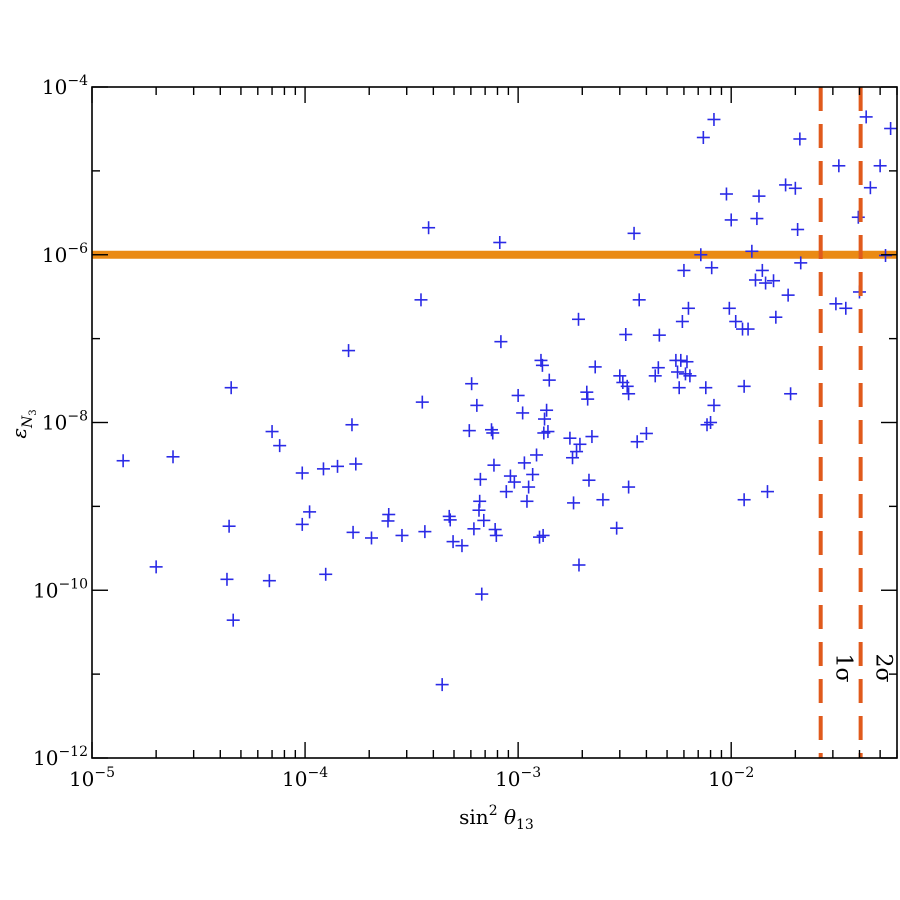  What do you see at coordinates (65, 86) in the screenshot?
I see `y-tick-label: 10−4` at bounding box center [65, 86].